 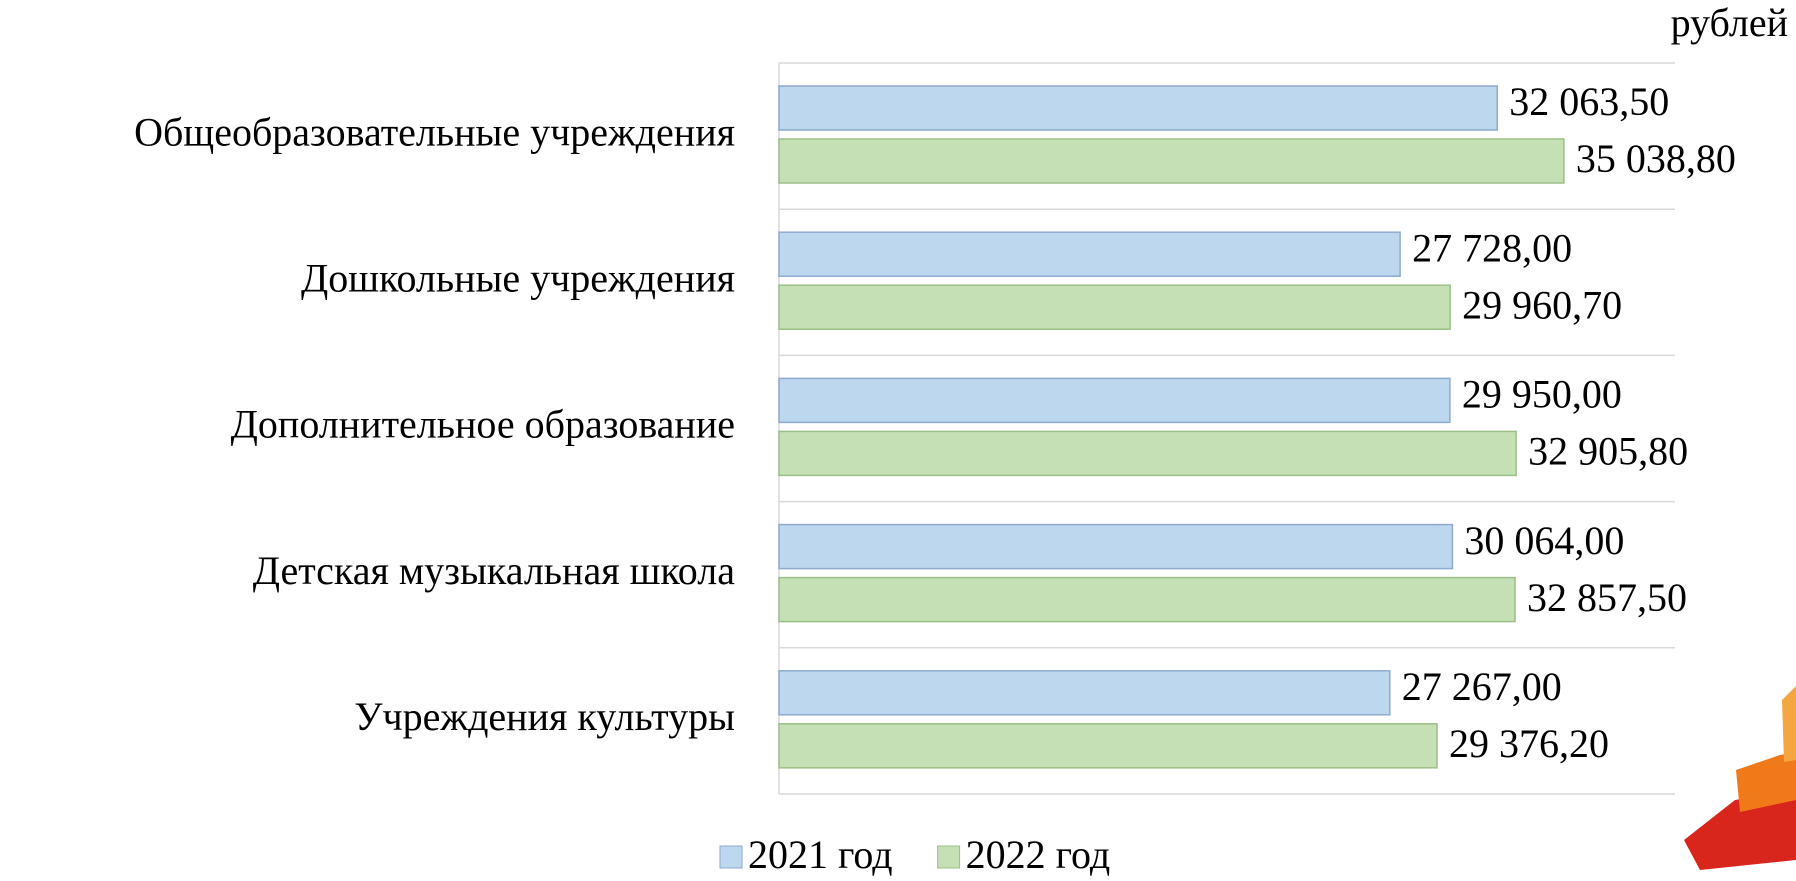 What do you see at coordinates (1482, 686) in the screenshot?
I see `value-label: 27 267,00` at bounding box center [1482, 686].